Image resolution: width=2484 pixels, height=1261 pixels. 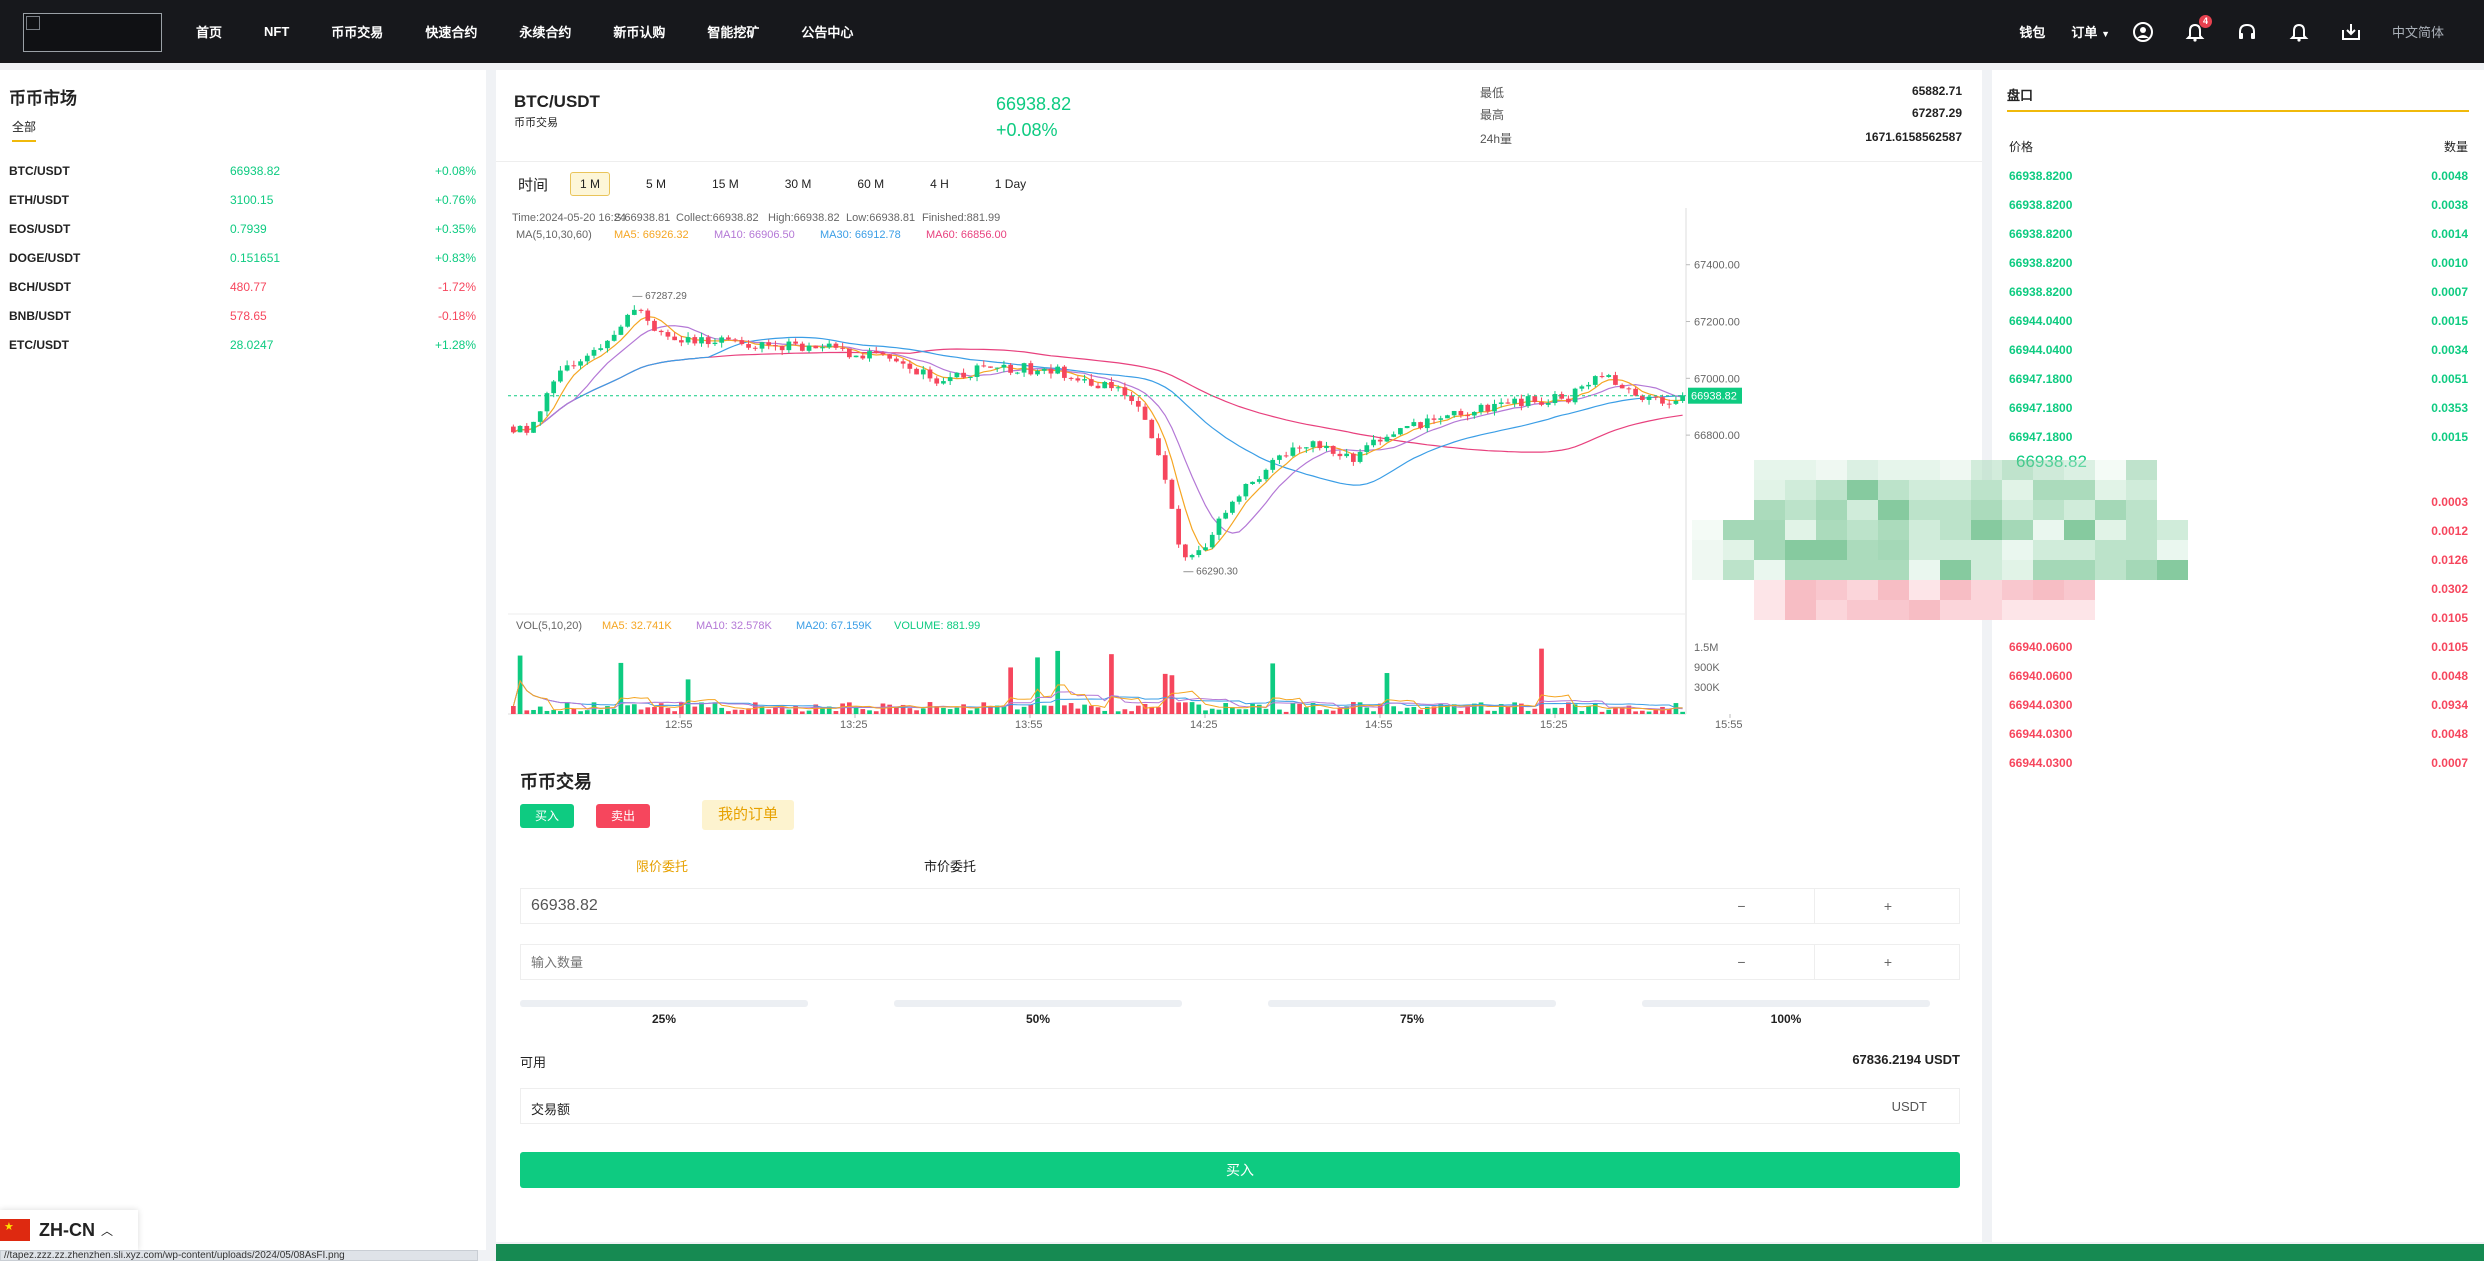 I want to click on tf-5m: 5 M, so click(x=656, y=184).